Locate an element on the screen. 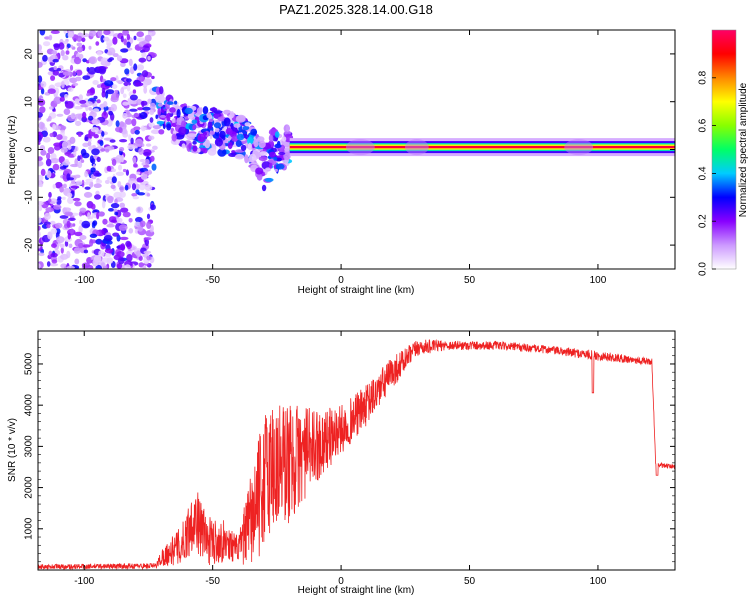 Image resolution: width=750 pixels, height=600 pixels. colorbar-frame is located at coordinates (724, 149).